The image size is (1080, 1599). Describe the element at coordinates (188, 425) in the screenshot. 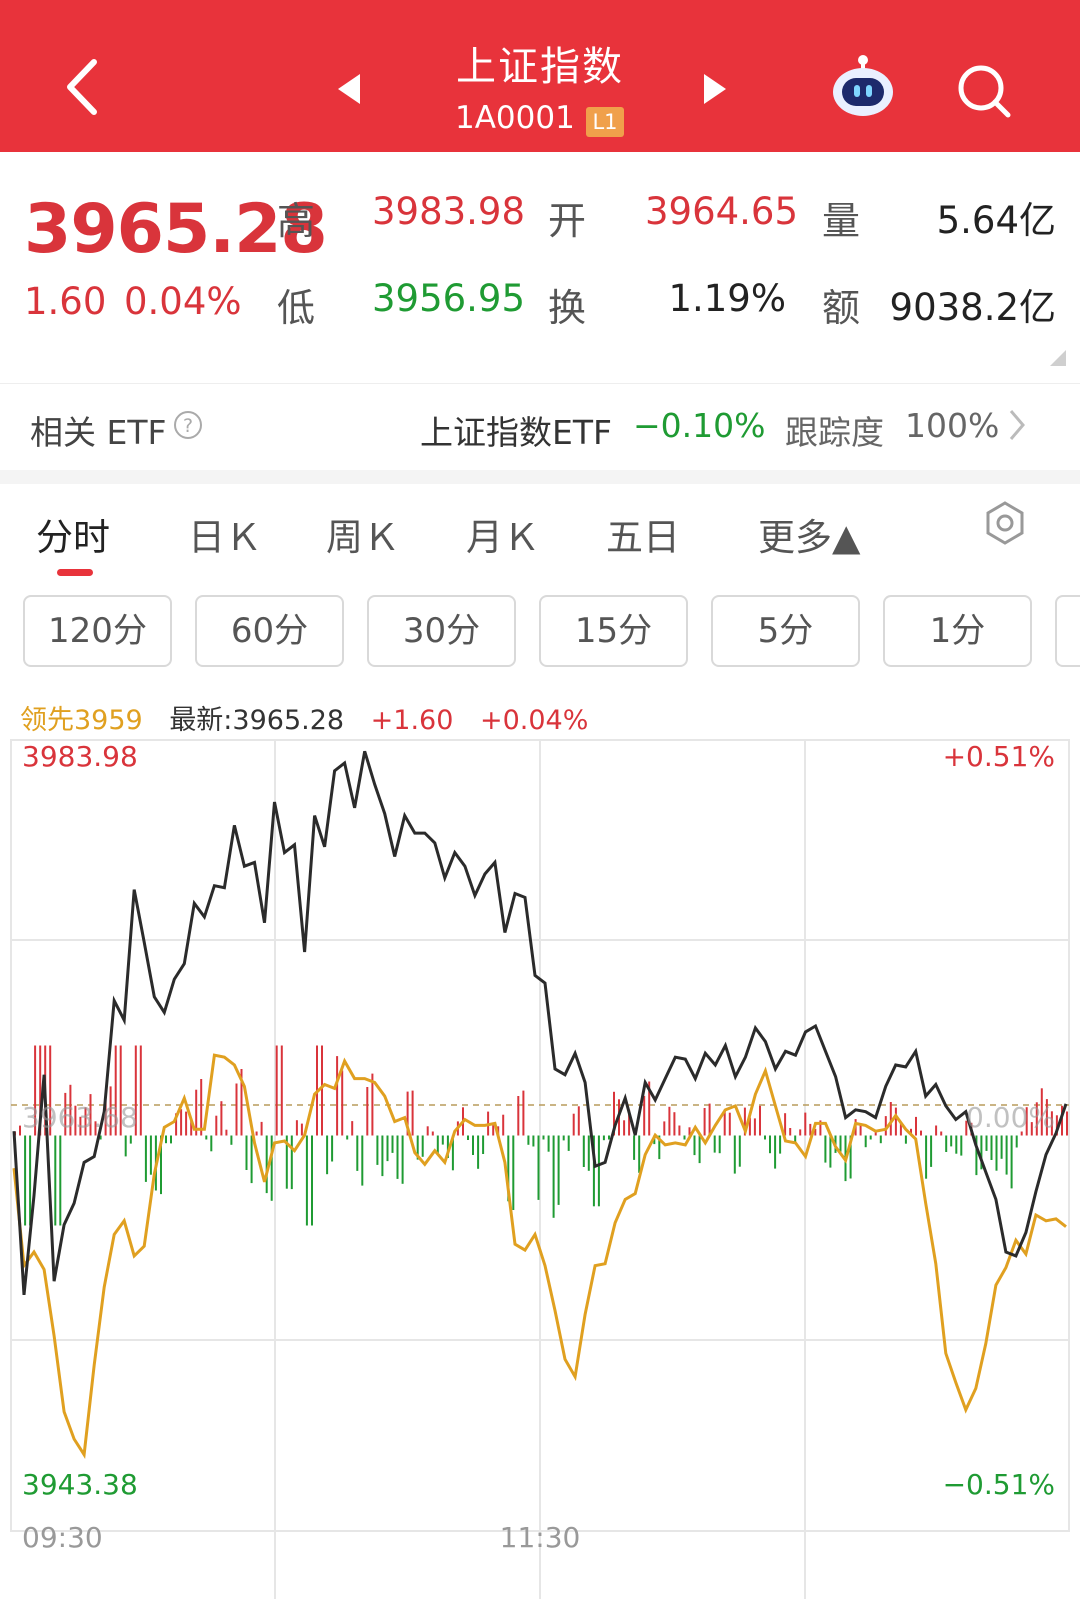

I see `help-icon: ?` at that location.